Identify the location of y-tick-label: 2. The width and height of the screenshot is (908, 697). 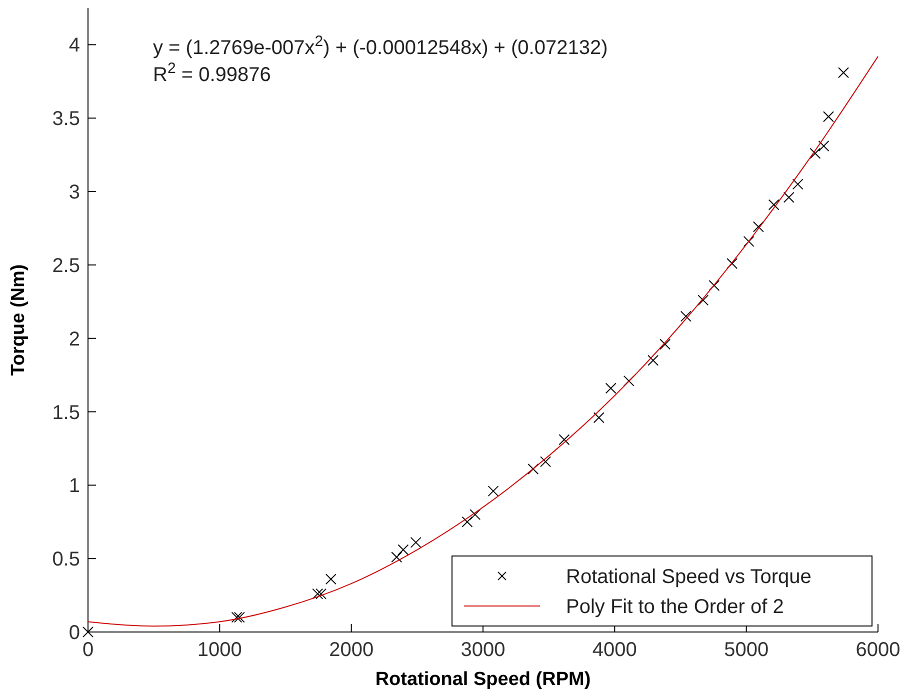
(74, 339).